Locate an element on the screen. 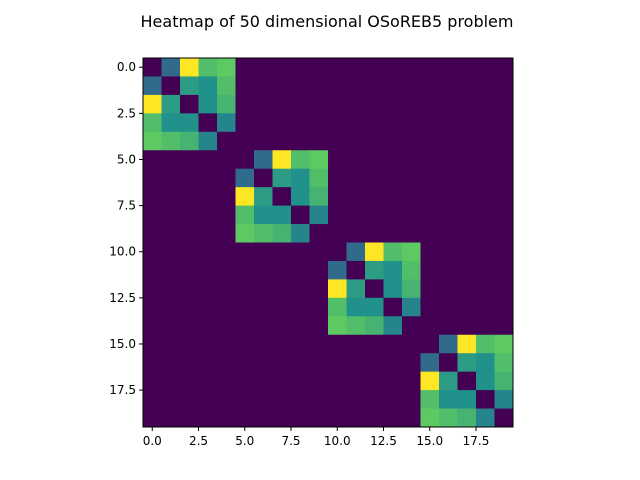 Image resolution: width=640 pixels, height=480 pixels. x-tick-label: 7.5 is located at coordinates (290, 441).